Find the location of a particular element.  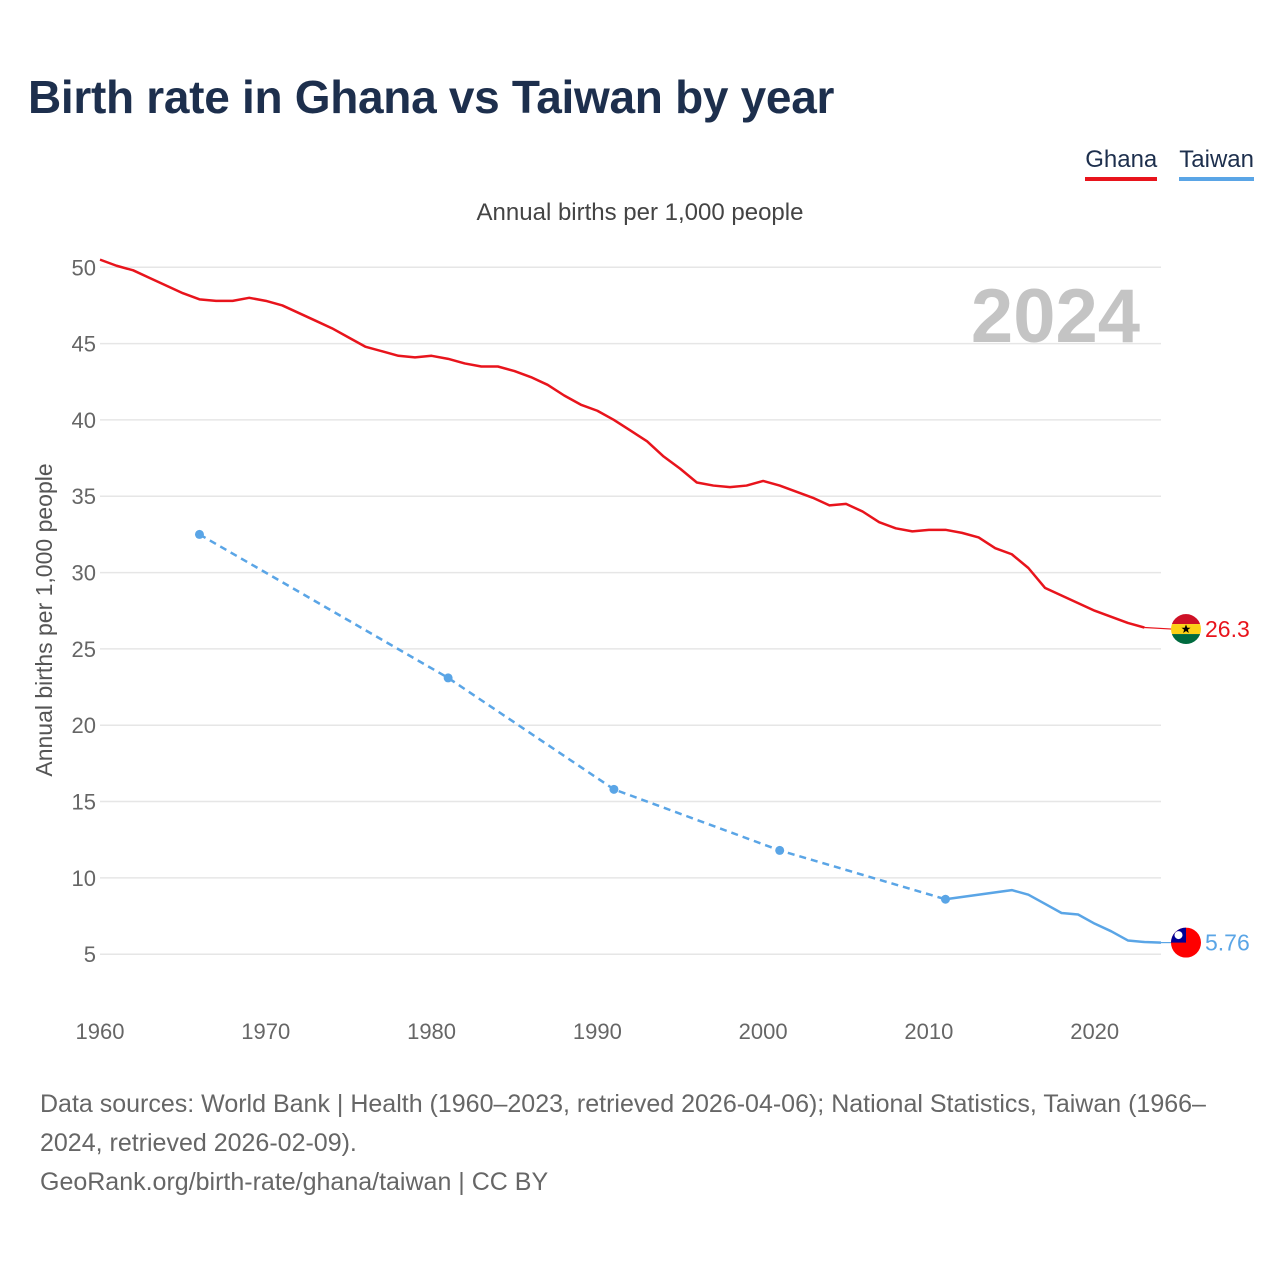

y-tick-label: 15 is located at coordinates (84, 802).